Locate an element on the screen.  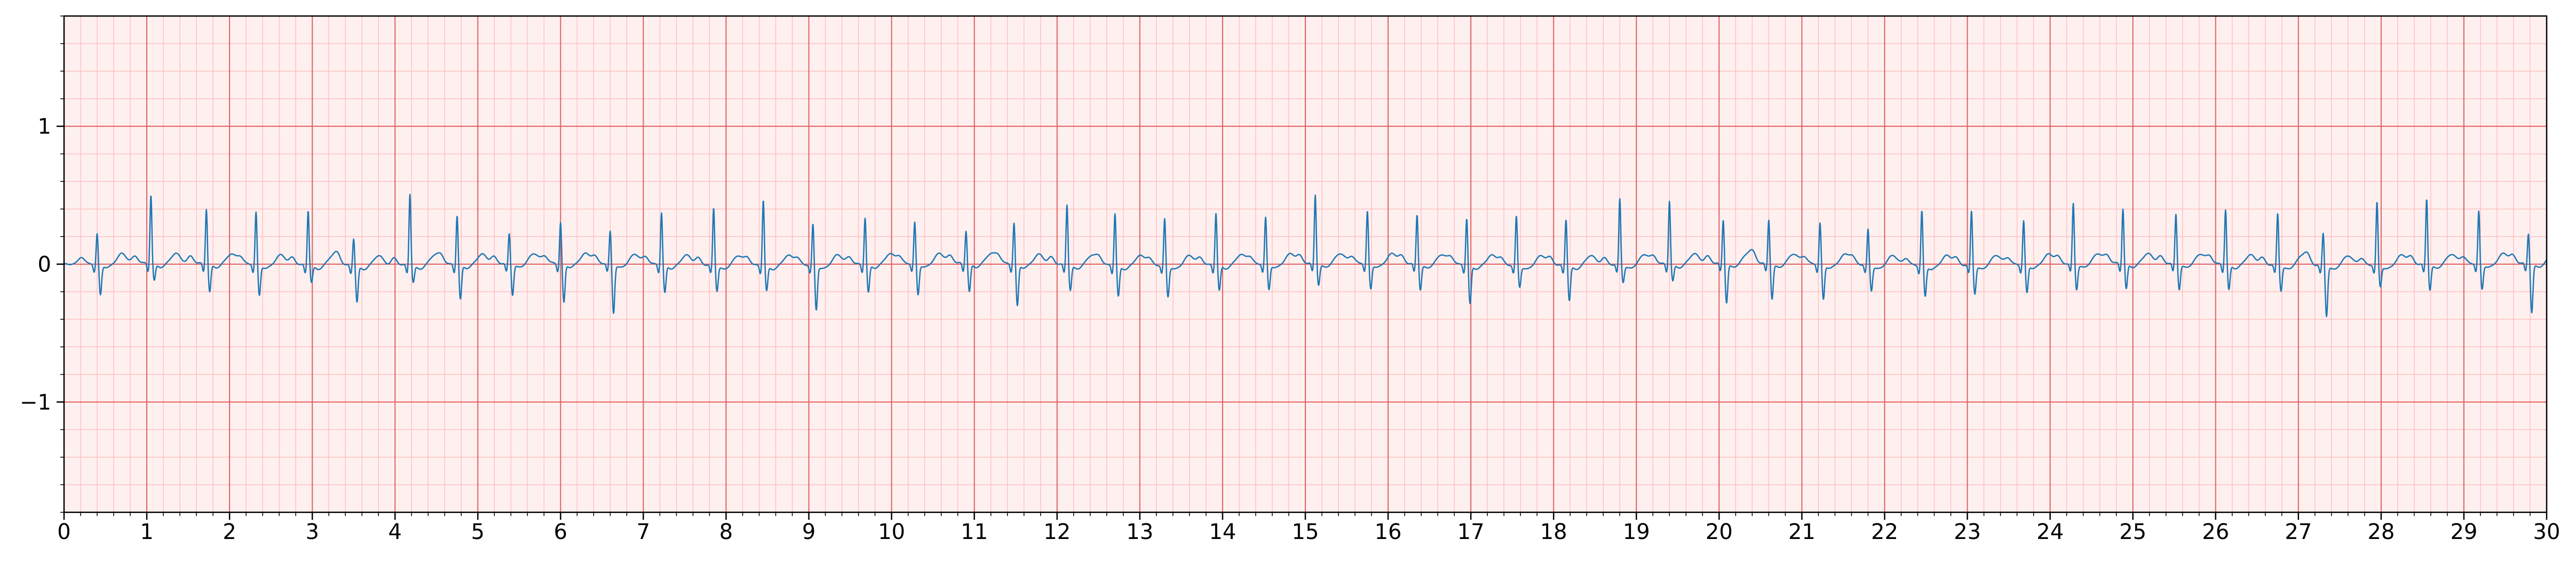
x-tick-label: 13 is located at coordinates (1139, 532).